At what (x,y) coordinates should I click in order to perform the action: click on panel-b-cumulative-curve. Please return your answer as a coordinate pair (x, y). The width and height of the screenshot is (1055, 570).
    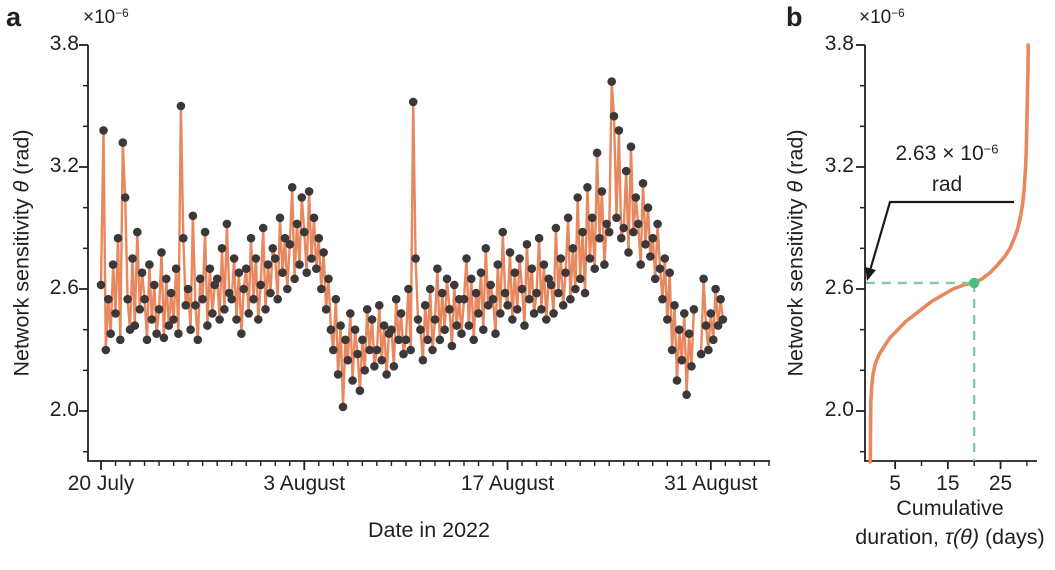
    Looking at the image, I should click on (949, 253).